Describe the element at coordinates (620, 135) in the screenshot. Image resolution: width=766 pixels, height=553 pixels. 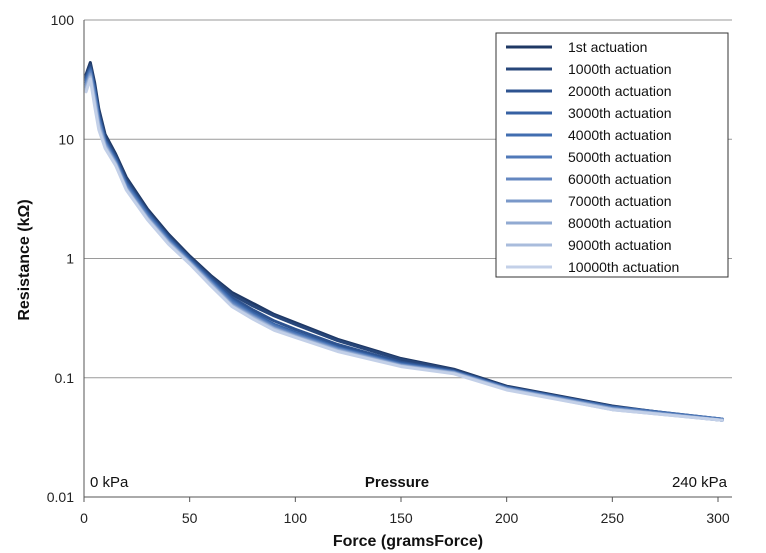
I see `legend-entry: 4000th actuation` at that location.